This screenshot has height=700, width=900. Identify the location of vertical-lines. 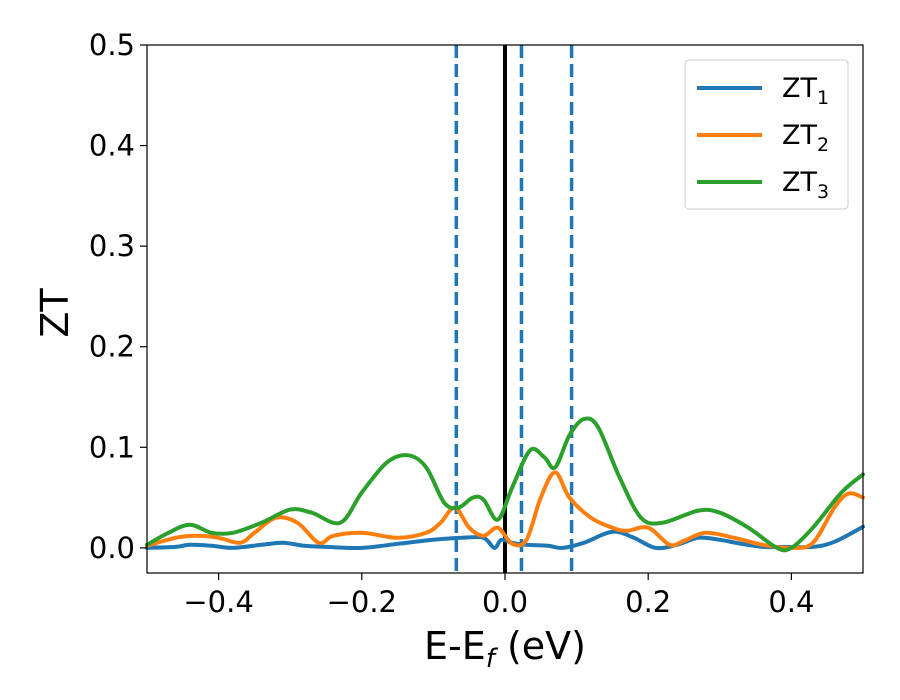
(514, 309).